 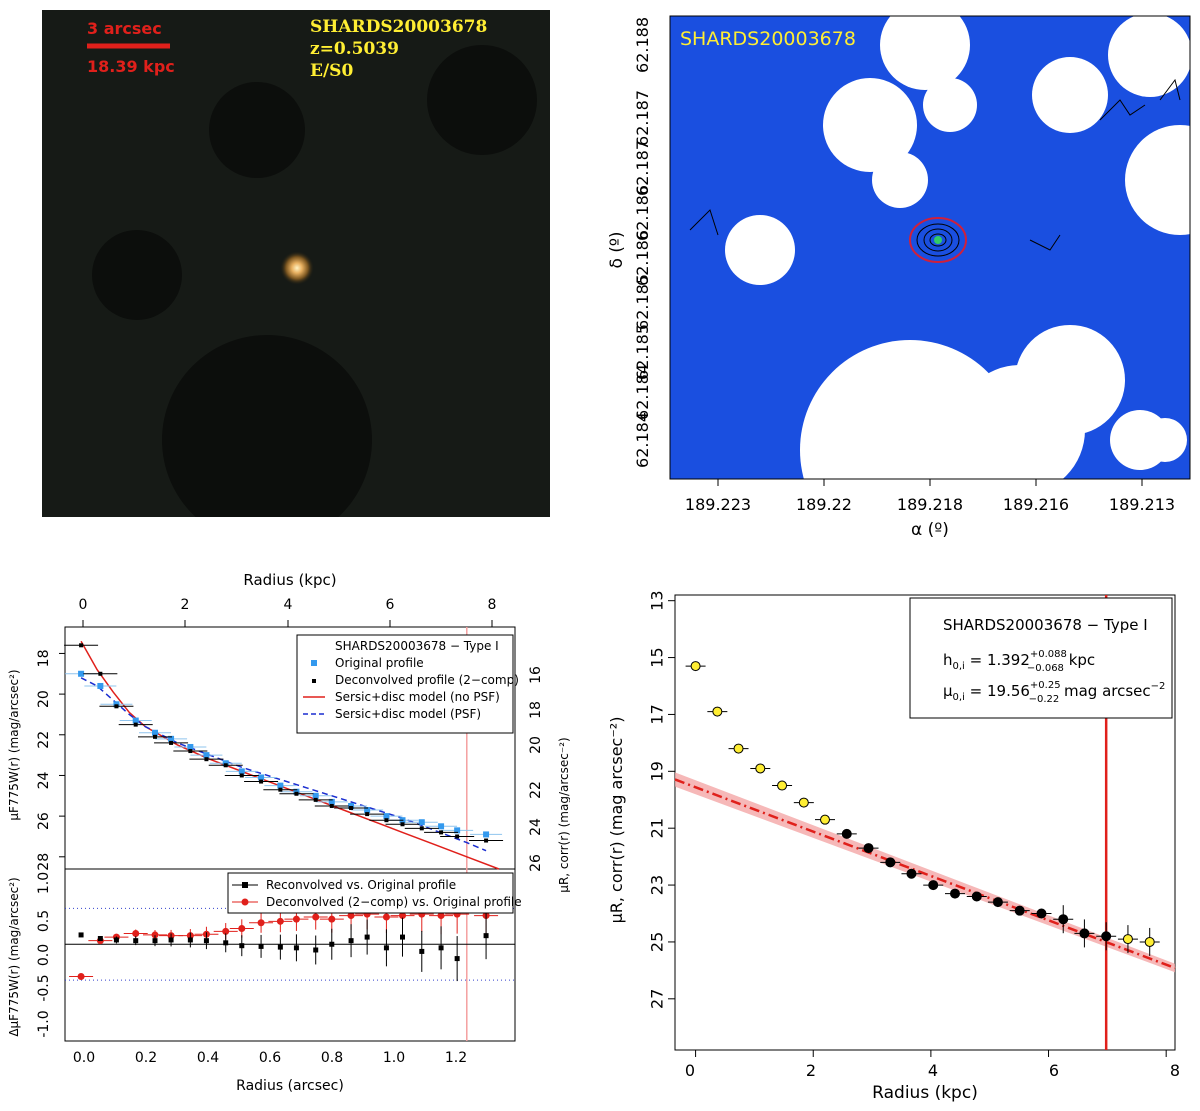 What do you see at coordinates (14, 956) in the screenshot?
I see `residual-ylabel: ΔμF775W(r) (mag/arcsec²)` at bounding box center [14, 956].